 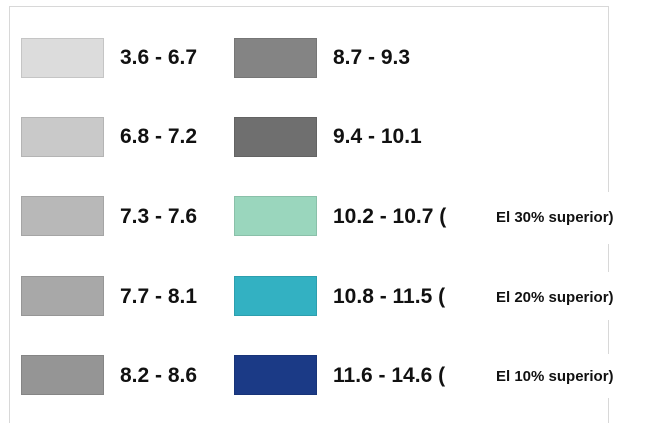 I want to click on legend-range-label: 8.2 - 8.6, so click(x=159, y=375).